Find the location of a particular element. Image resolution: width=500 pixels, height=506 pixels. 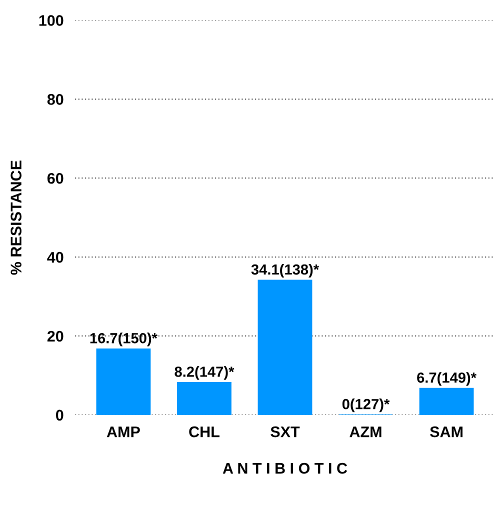

data-label: 8.2(147)* is located at coordinates (204, 373).